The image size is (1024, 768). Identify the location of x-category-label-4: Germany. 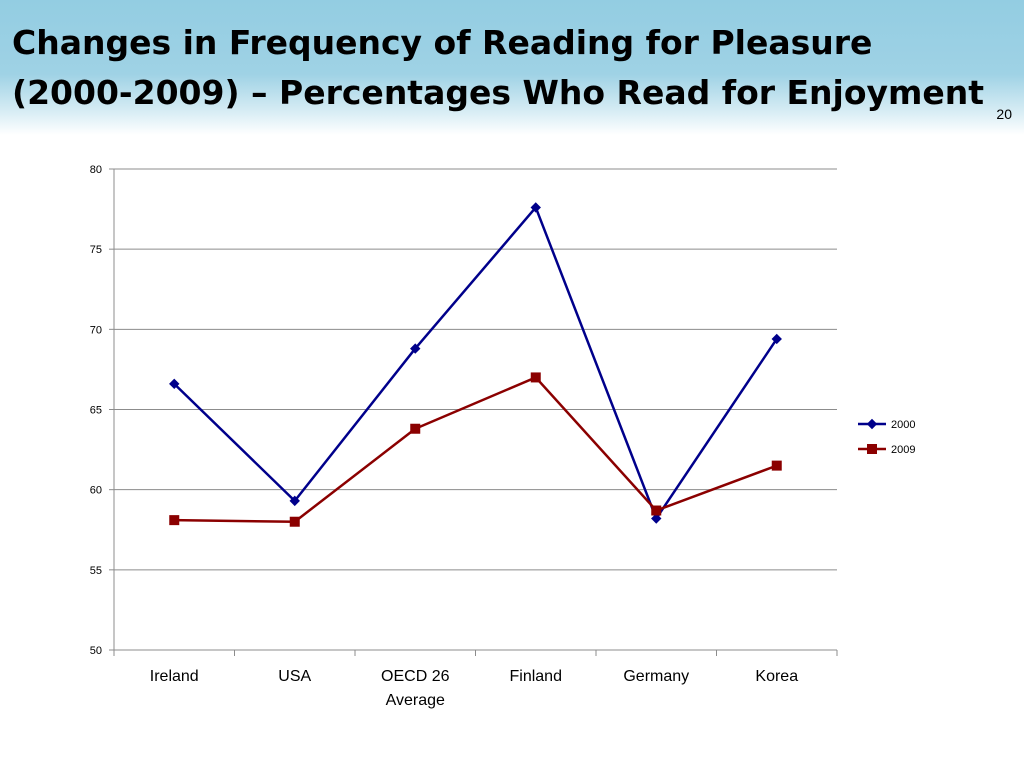
(656, 676).